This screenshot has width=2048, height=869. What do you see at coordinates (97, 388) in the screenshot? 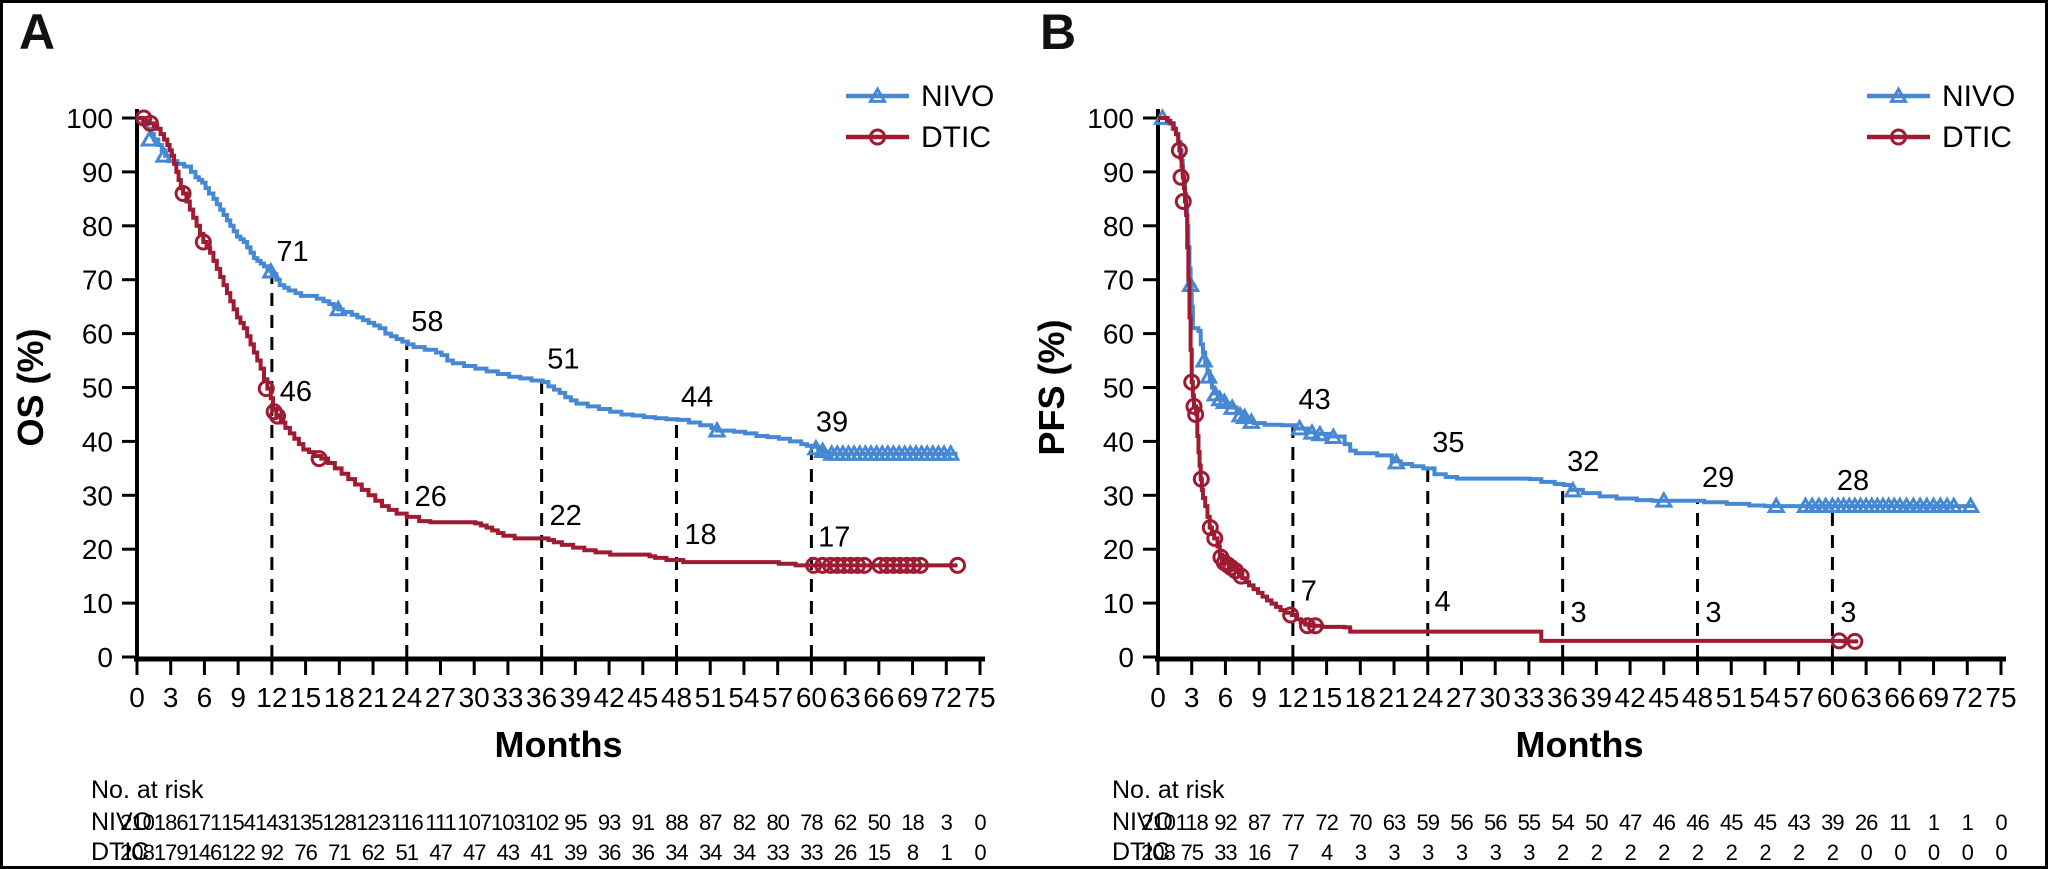
I see `y-tick-label: 50` at bounding box center [97, 388].